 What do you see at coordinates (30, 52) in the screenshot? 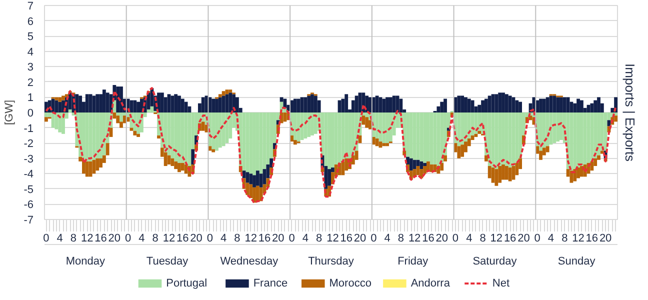
I see `y-tick-label: 4` at bounding box center [30, 52].